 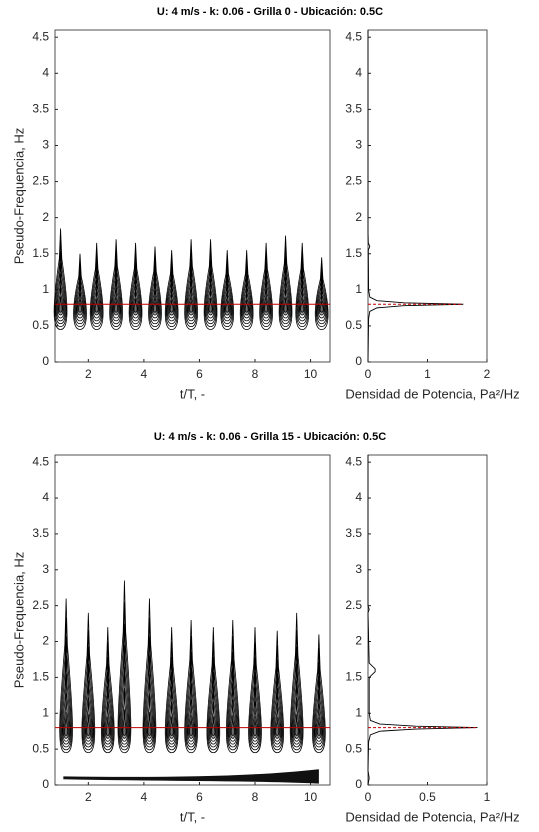 I want to click on y-tick-label: 0.5, so click(x=40, y=748).